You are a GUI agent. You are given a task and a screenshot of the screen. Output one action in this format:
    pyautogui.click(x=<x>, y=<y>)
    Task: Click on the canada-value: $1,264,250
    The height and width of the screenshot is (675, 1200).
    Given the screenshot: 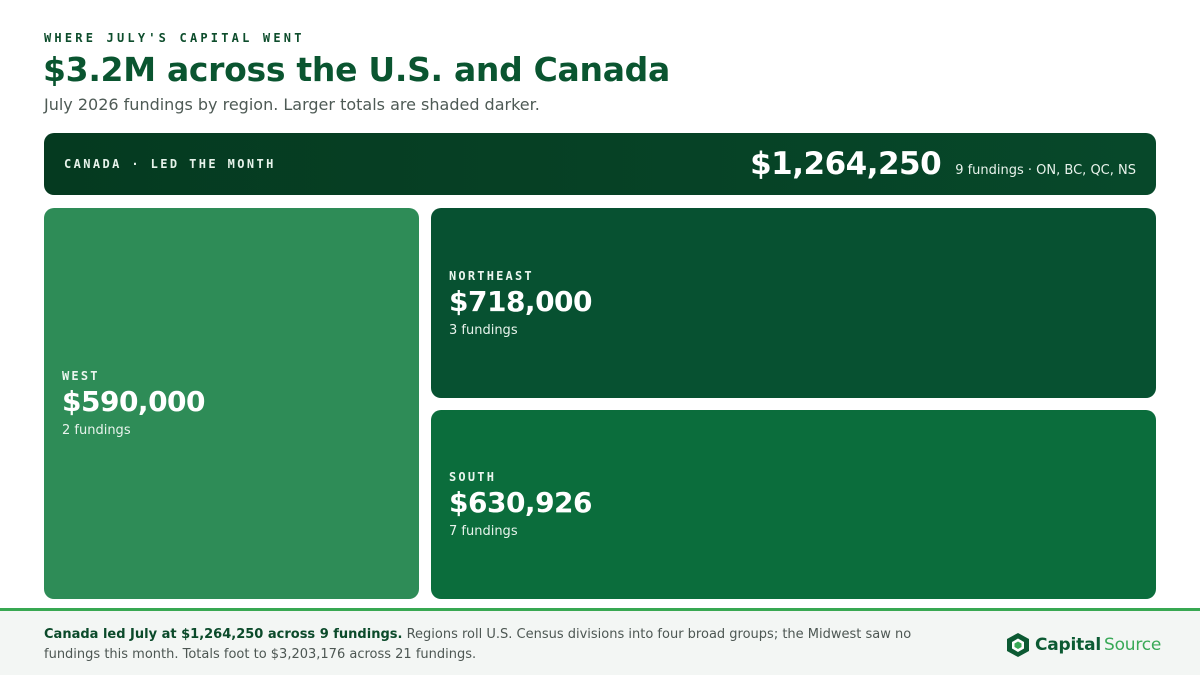 What is the action you would take?
    pyautogui.click(x=846, y=164)
    